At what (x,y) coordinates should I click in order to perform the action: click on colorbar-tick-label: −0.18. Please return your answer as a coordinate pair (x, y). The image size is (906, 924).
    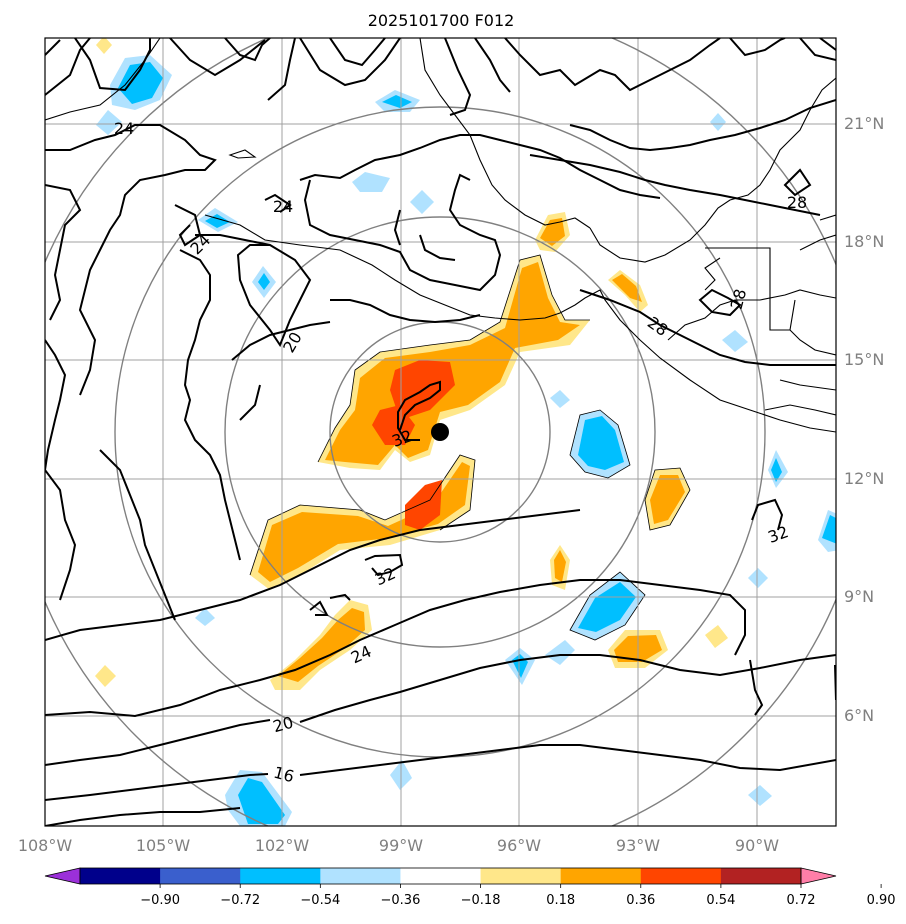
    Looking at the image, I should click on (481, 900).